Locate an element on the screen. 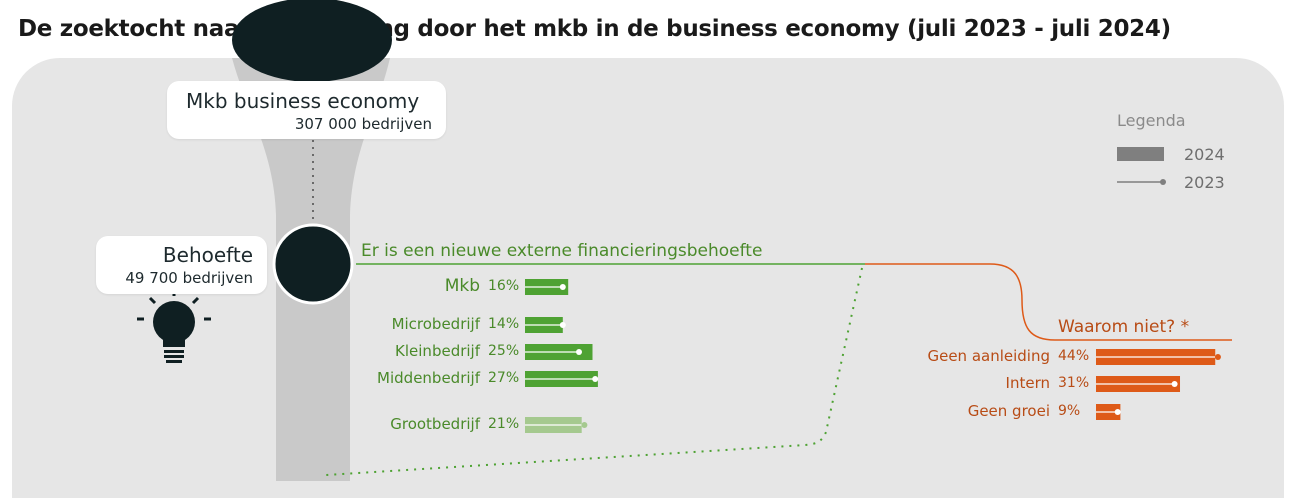  green-value-label-mkb: 16% is located at coordinates (504, 286).